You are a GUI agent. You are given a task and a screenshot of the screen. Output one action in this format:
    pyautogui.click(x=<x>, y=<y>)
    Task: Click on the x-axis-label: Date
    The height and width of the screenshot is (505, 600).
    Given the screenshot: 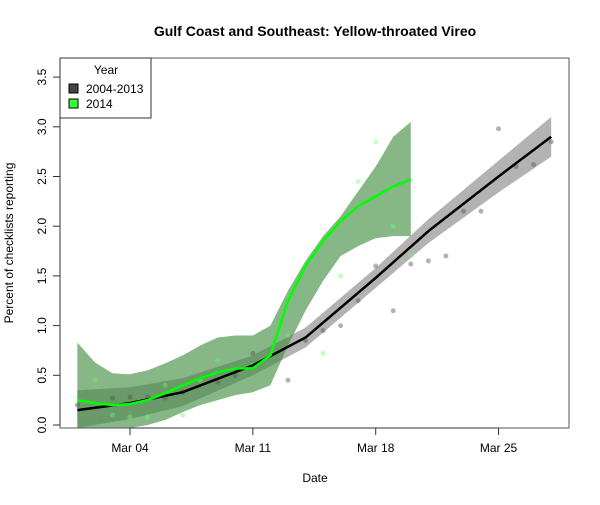 What is the action you would take?
    pyautogui.click(x=315, y=478)
    